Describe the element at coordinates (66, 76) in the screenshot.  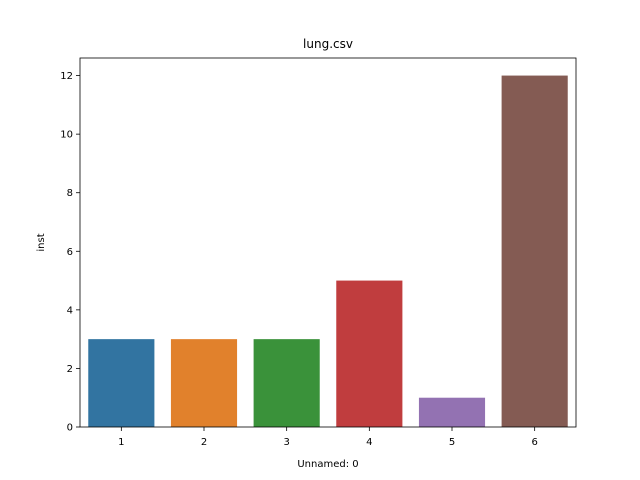
I see `y-tick-label-12: 12` at that location.